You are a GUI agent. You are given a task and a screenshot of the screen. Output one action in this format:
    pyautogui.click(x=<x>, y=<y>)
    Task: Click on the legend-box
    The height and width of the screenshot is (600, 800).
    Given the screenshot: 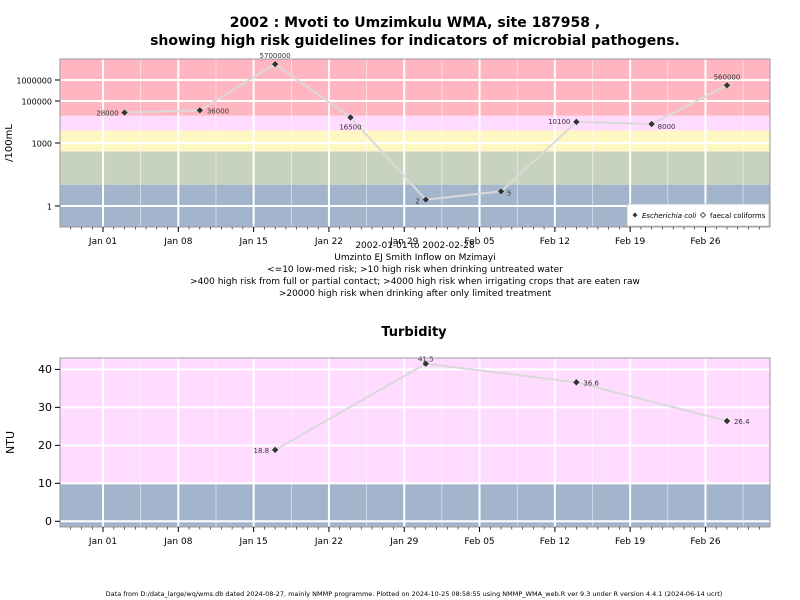 What is the action you would take?
    pyautogui.click(x=698, y=215)
    